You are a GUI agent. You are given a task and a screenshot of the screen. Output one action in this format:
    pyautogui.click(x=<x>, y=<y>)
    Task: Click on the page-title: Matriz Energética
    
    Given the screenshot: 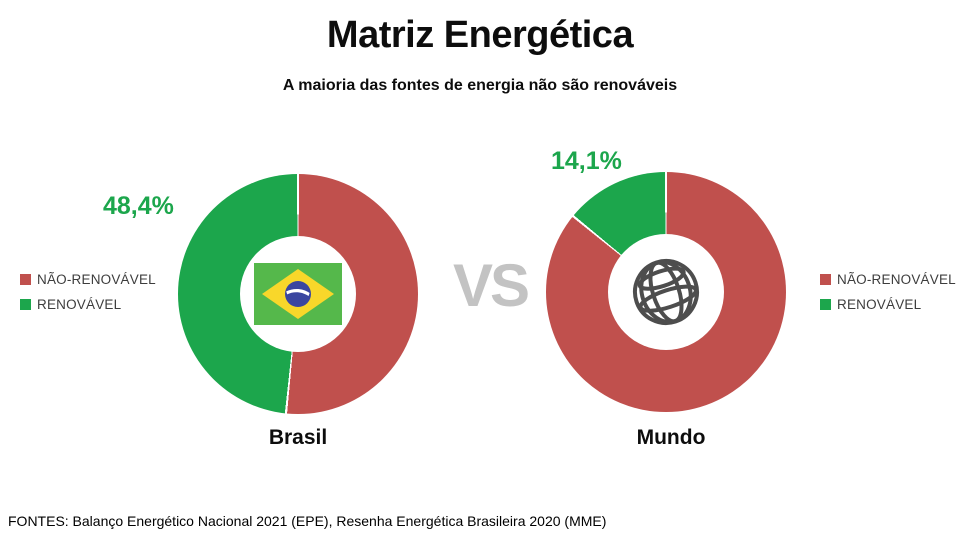 What is the action you would take?
    pyautogui.click(x=480, y=35)
    